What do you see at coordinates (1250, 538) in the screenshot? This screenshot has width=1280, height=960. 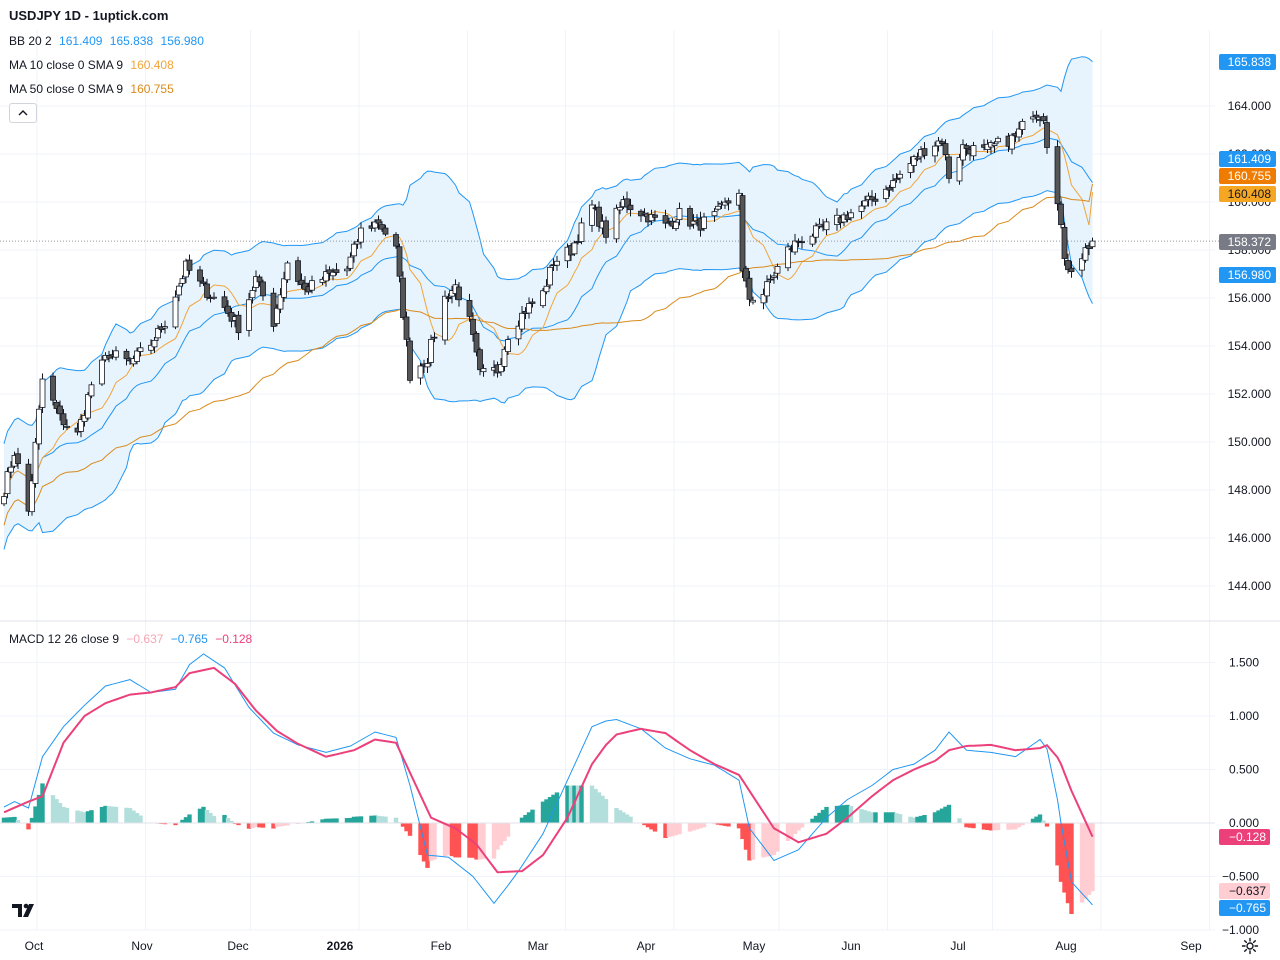 I see `price-tick-label: 146.000` at bounding box center [1250, 538].